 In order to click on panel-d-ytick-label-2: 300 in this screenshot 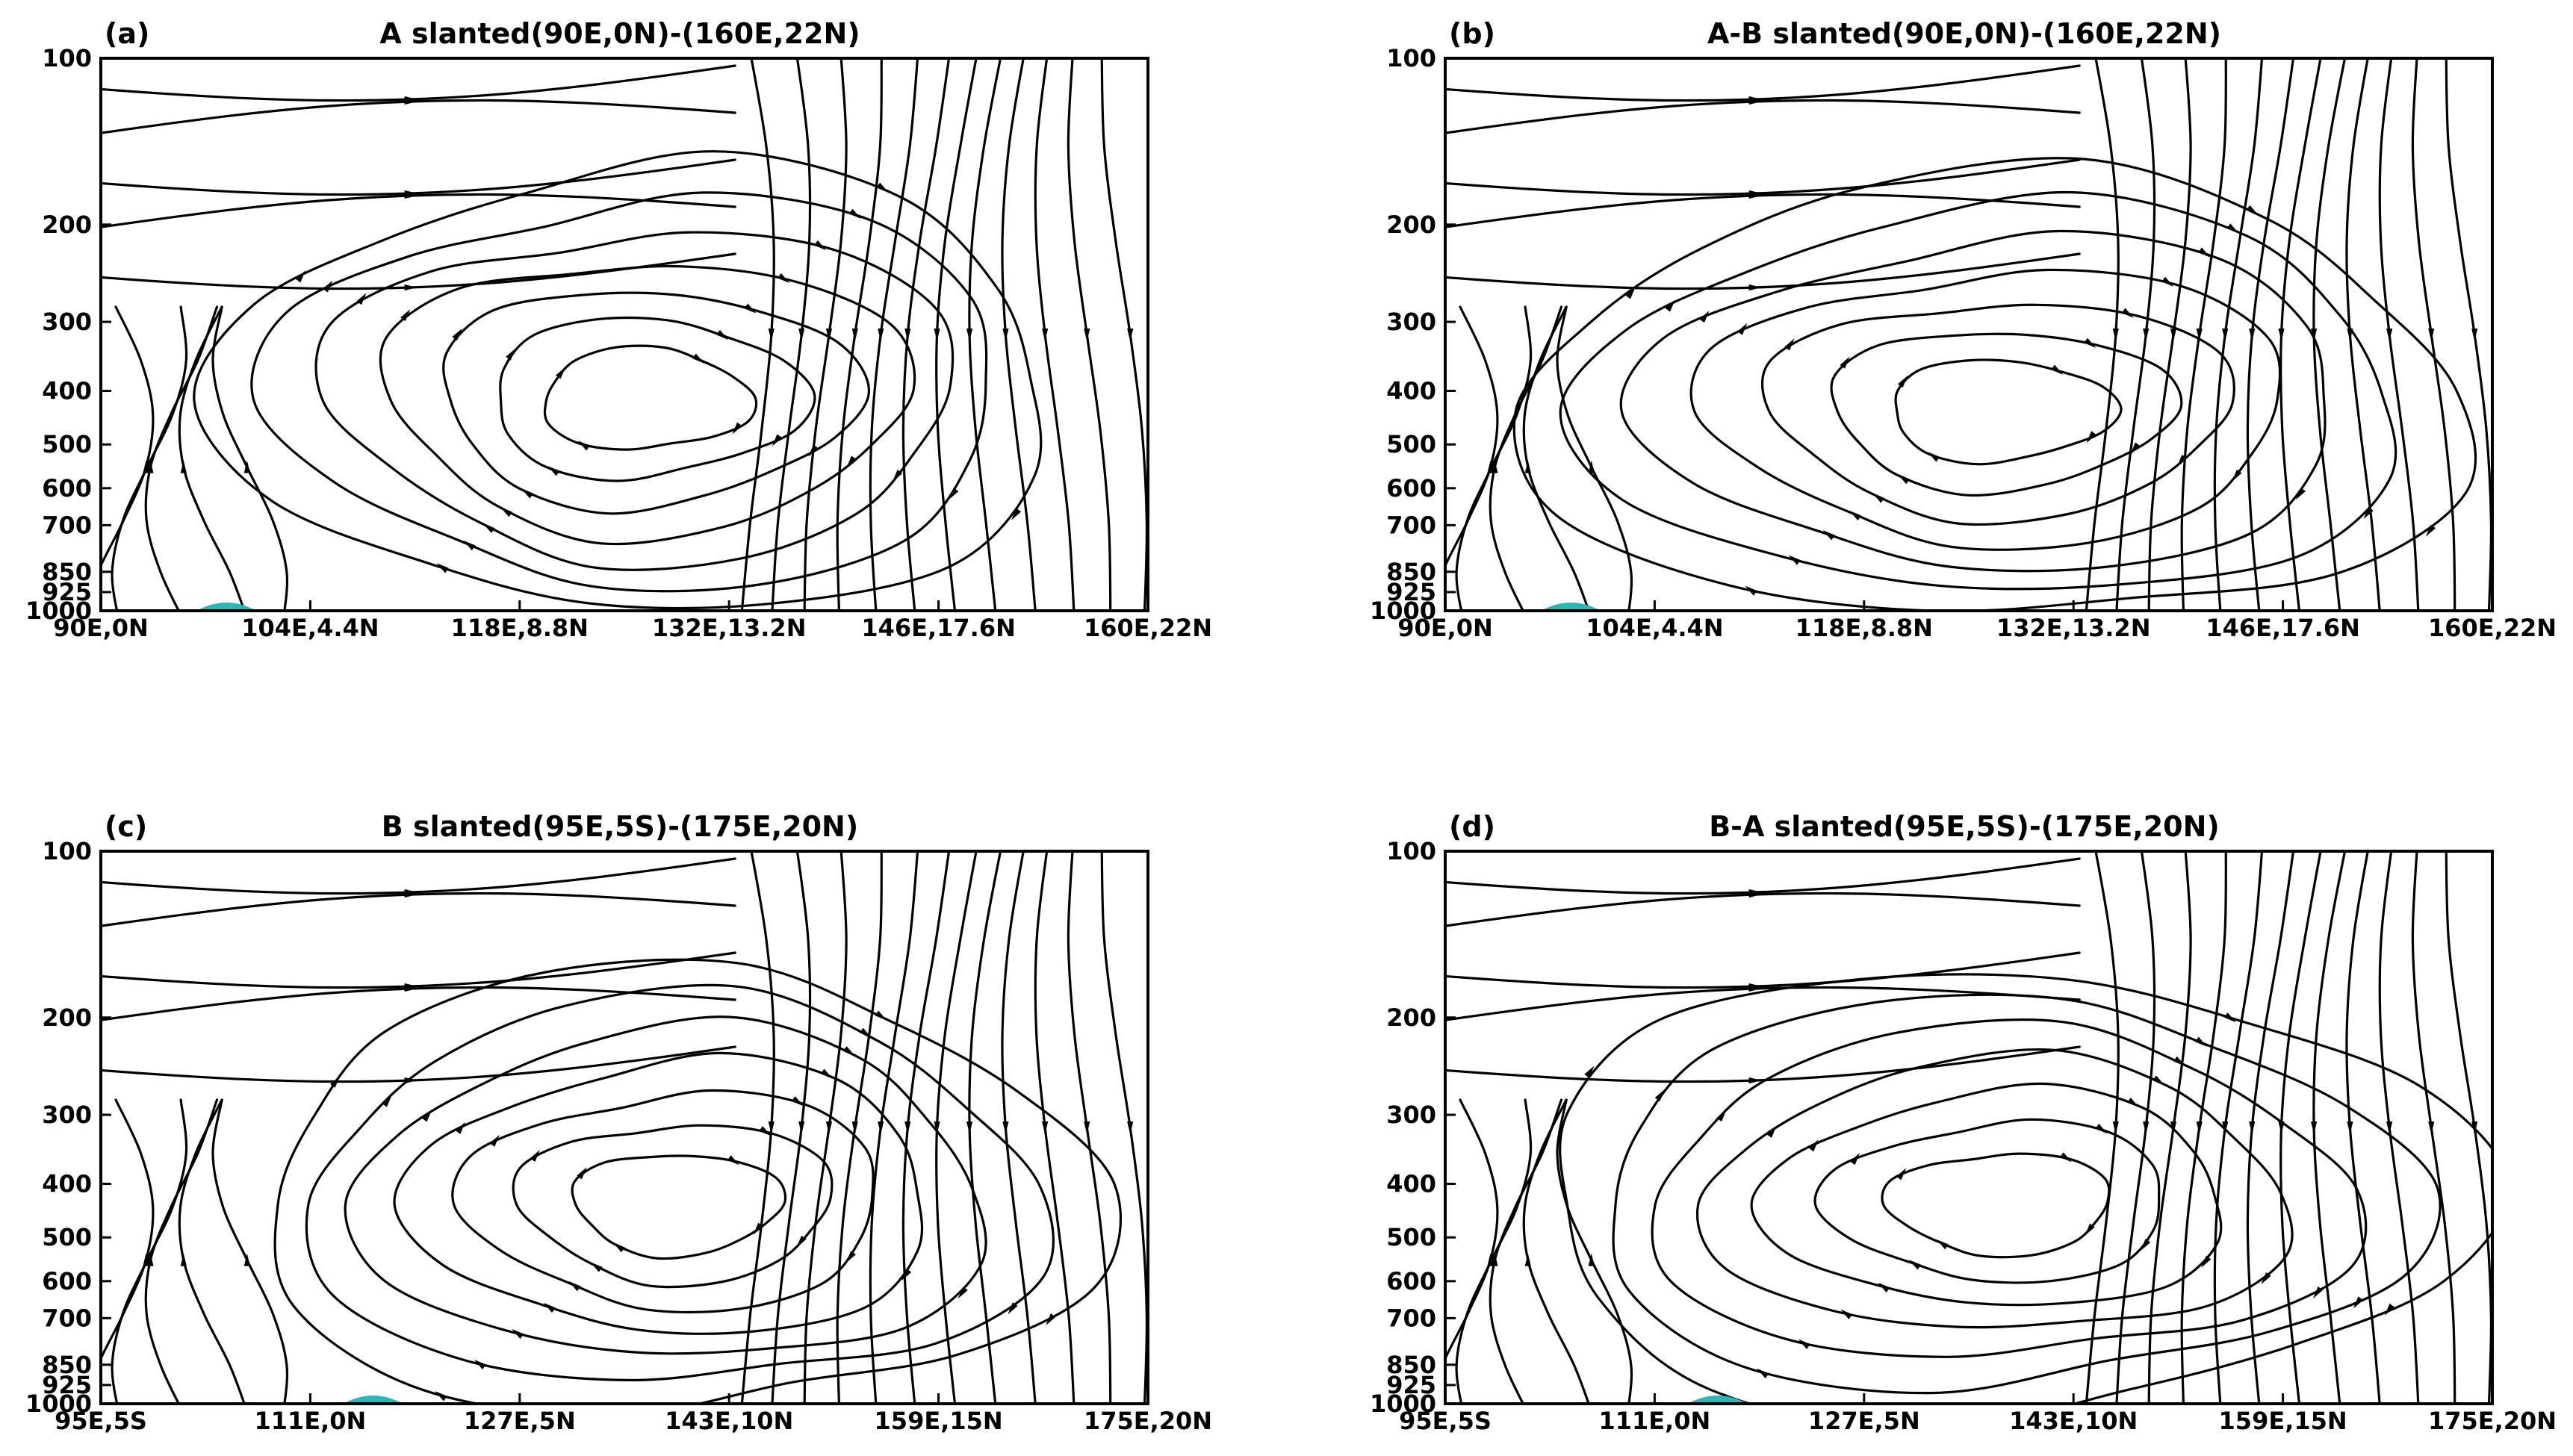, I will do `click(1411, 1115)`.